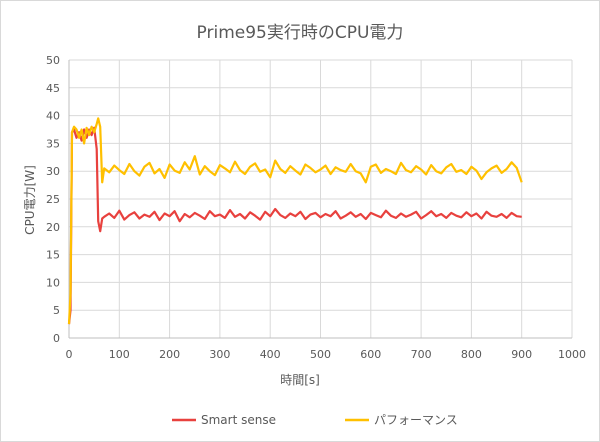  I want to click on y-tick-label: 25, so click(53, 199).